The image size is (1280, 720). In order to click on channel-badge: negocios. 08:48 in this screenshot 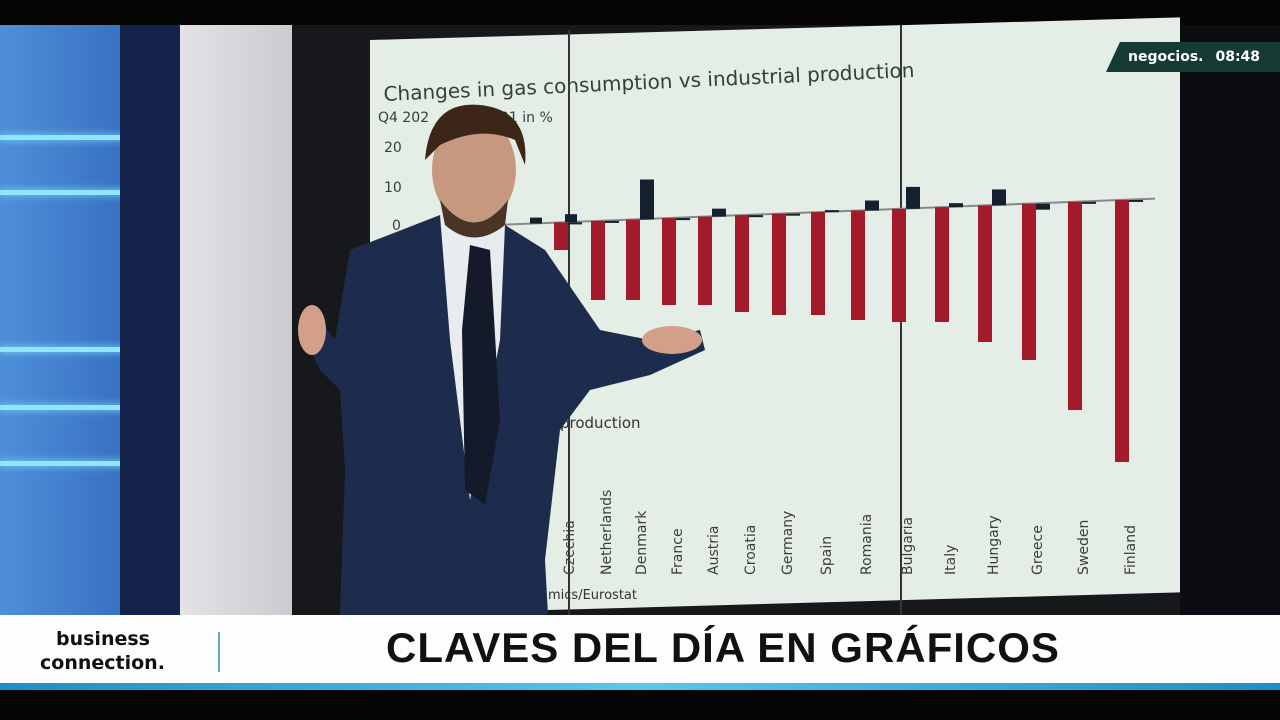, I will do `click(1193, 57)`.